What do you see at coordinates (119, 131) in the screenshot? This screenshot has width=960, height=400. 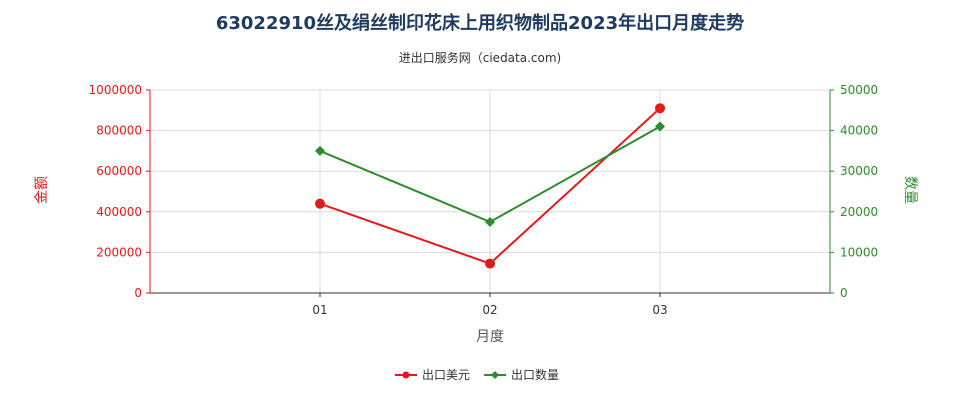 I see `tick-label-left: 800000` at bounding box center [119, 131].